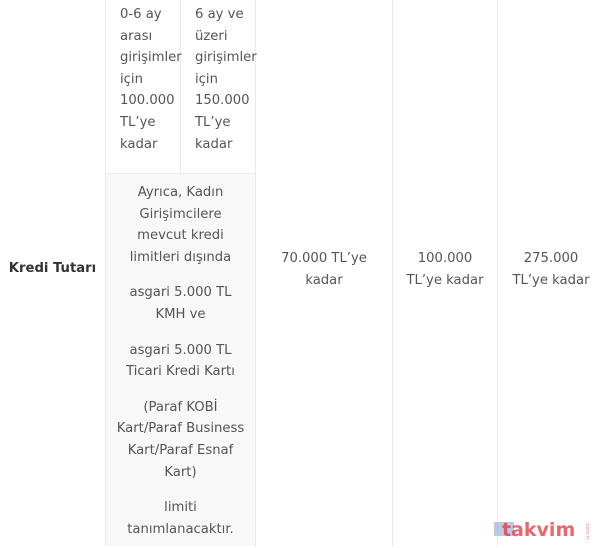 This screenshot has height=548, width=600. Describe the element at coordinates (587, 531) in the screenshot. I see `svg-text: .com.tr` at that location.